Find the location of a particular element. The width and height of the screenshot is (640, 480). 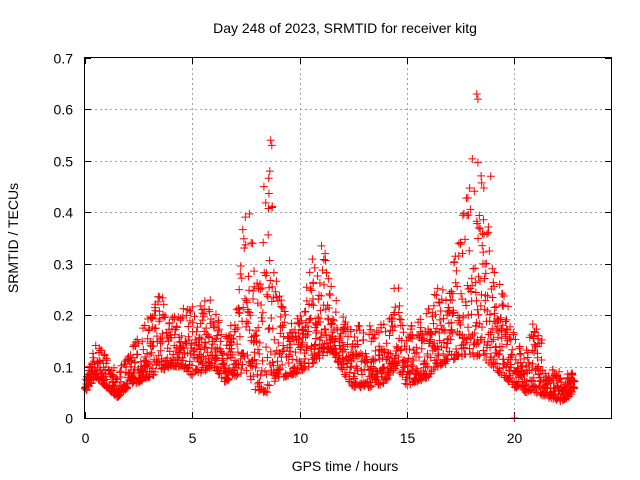

y-tick-label: 0.1 is located at coordinates (64, 368).